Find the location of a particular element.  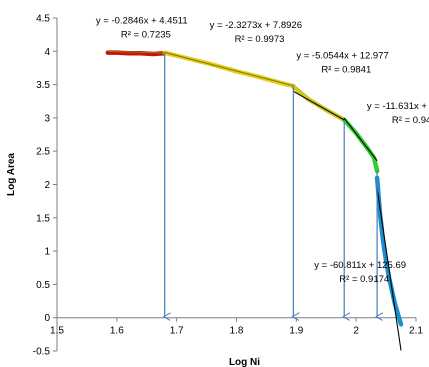

x-tick-label: 1.6 is located at coordinates (117, 331).